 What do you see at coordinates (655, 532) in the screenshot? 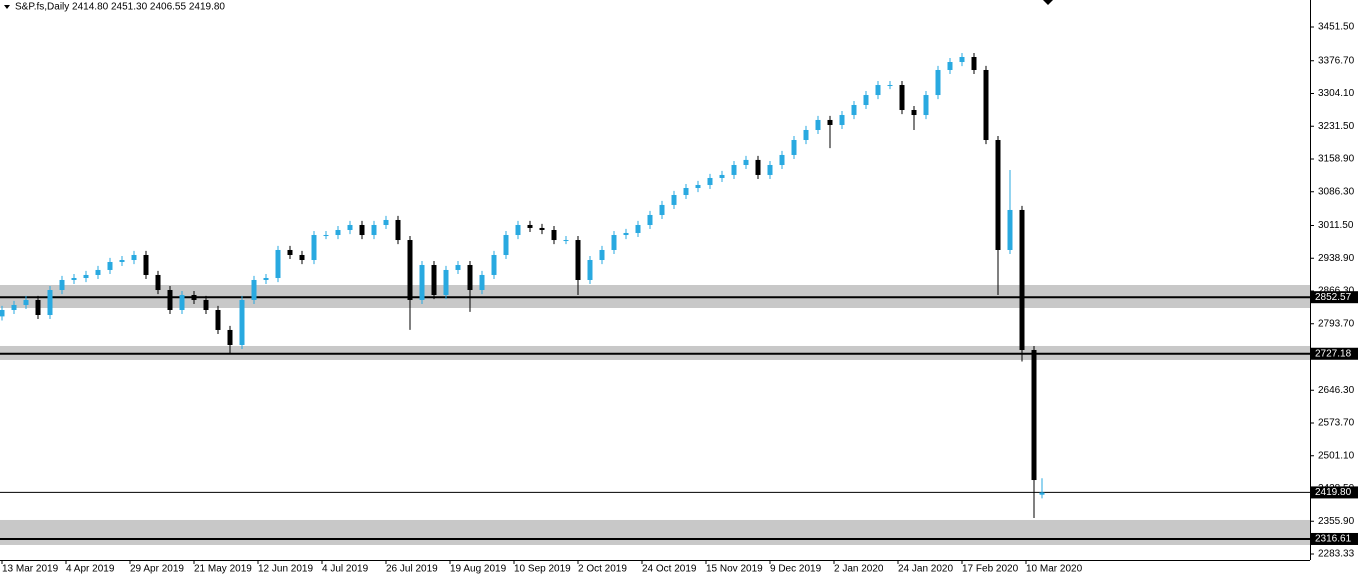
I see `level-zone` at bounding box center [655, 532].